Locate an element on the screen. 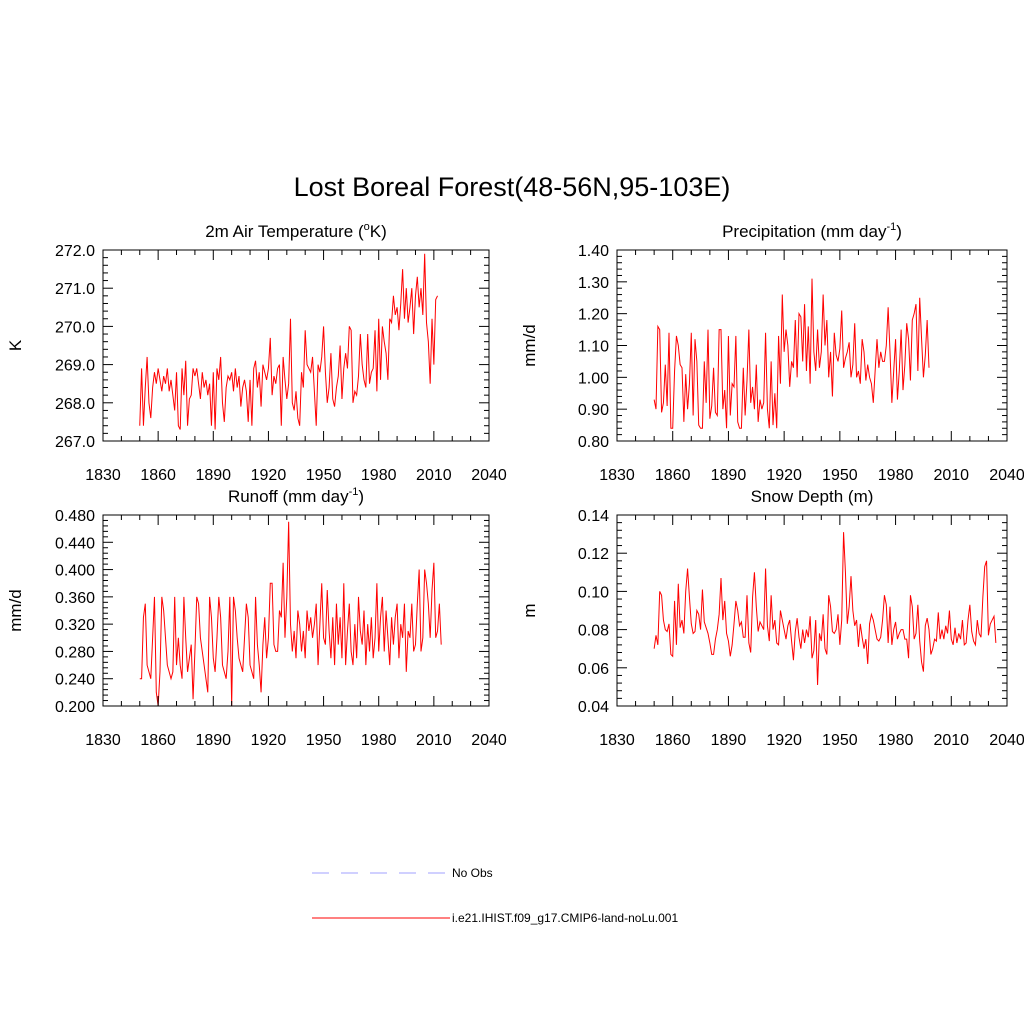 The image size is (1024, 1024). panel-title: Precipitation (mm day-1) is located at coordinates (812, 231).